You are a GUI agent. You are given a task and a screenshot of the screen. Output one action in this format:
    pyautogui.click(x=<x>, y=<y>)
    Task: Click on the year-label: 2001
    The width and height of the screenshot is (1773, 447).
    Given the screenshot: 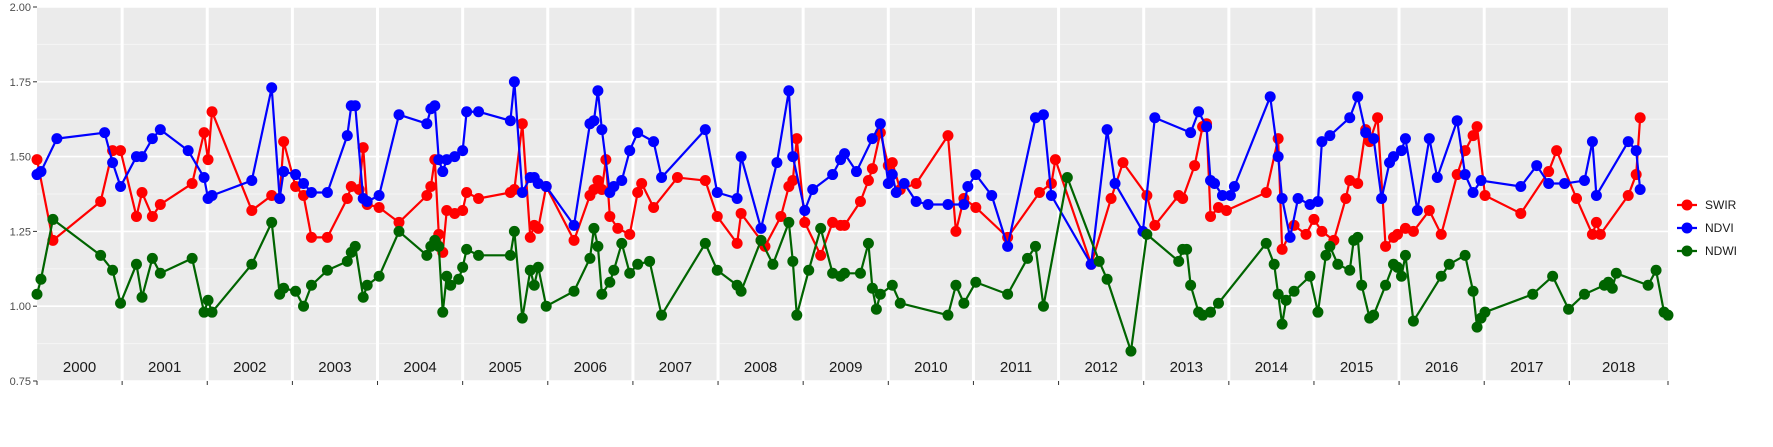 What is the action you would take?
    pyautogui.click(x=164, y=367)
    